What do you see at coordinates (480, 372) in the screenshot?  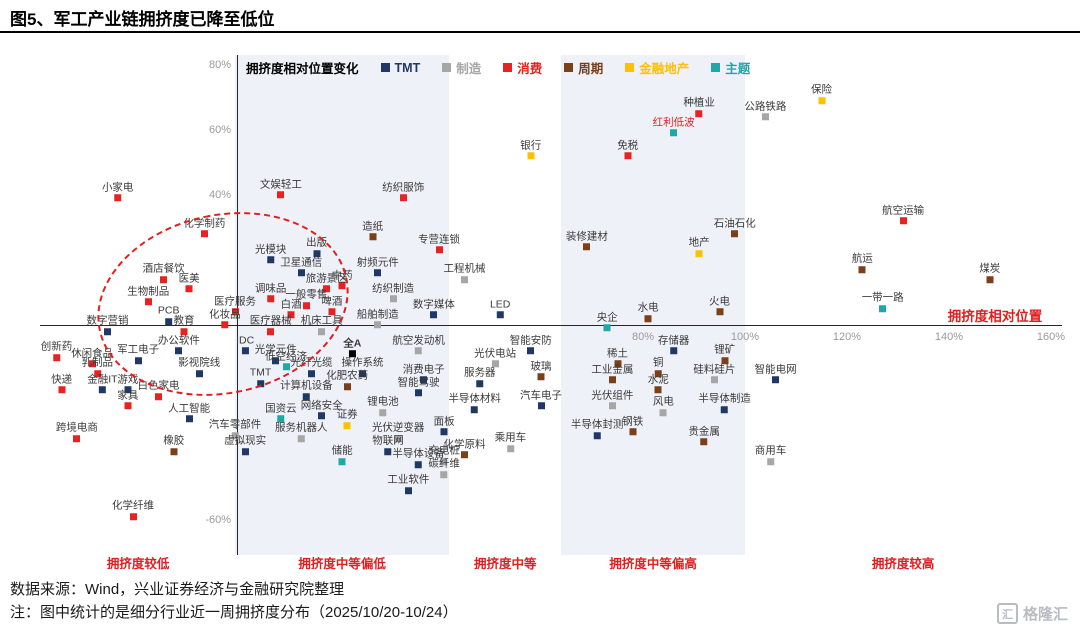 I see `point-label: 服务器` at bounding box center [480, 372].